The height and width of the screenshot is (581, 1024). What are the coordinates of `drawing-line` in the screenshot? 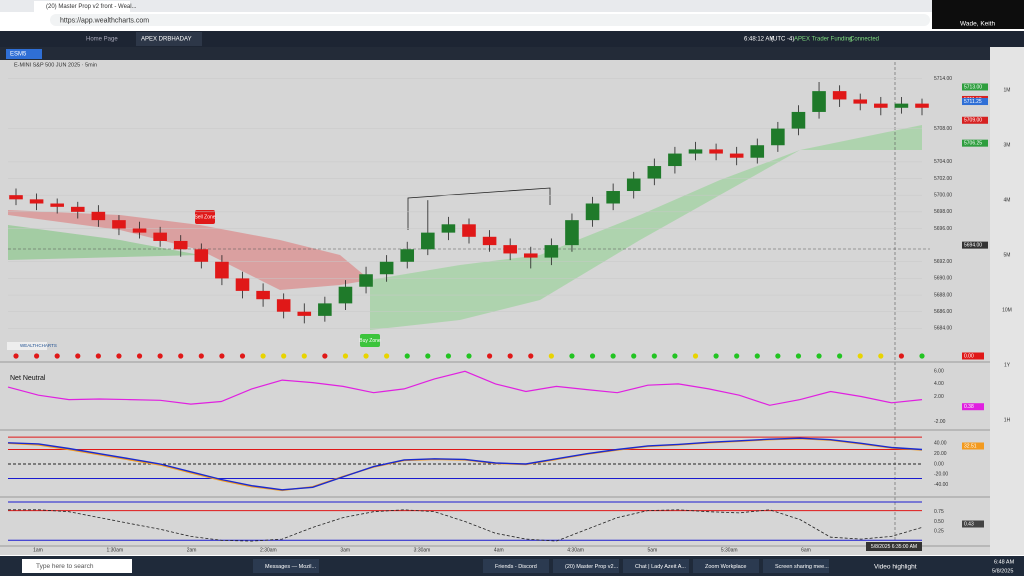 It's located at (479, 208).